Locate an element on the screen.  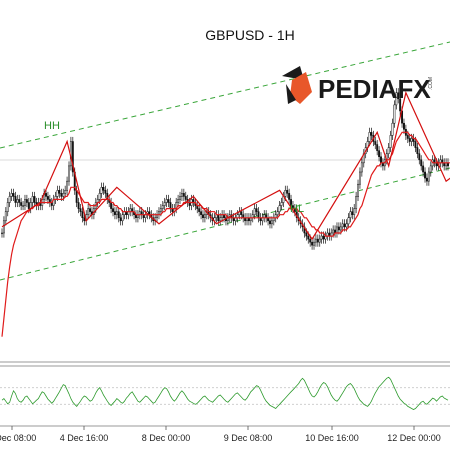
x-tick-label: 9 Dec 08:00 is located at coordinates (248, 438).